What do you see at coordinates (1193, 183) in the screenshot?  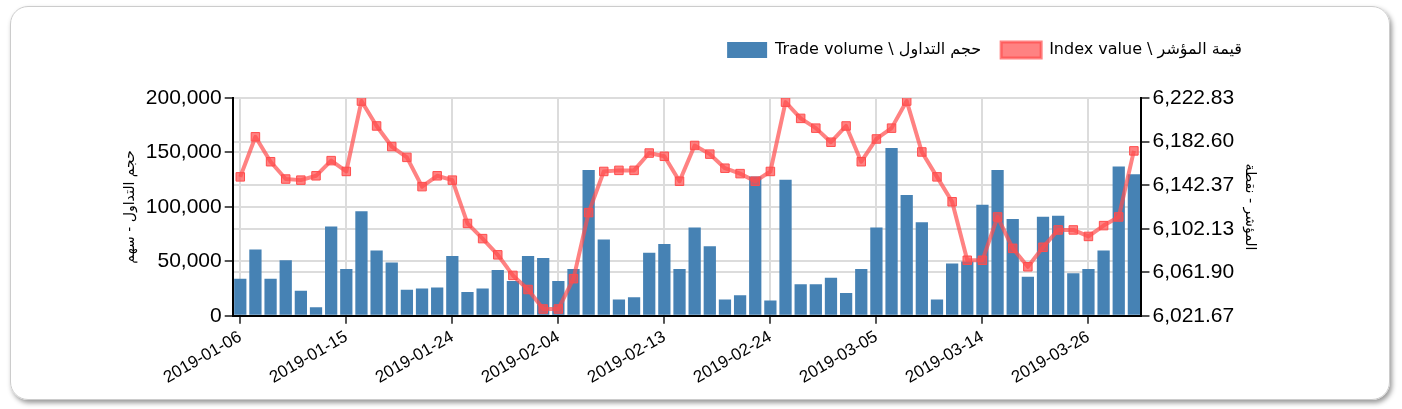 I see `y2-tick-label: 6,142.37` at bounding box center [1193, 183].